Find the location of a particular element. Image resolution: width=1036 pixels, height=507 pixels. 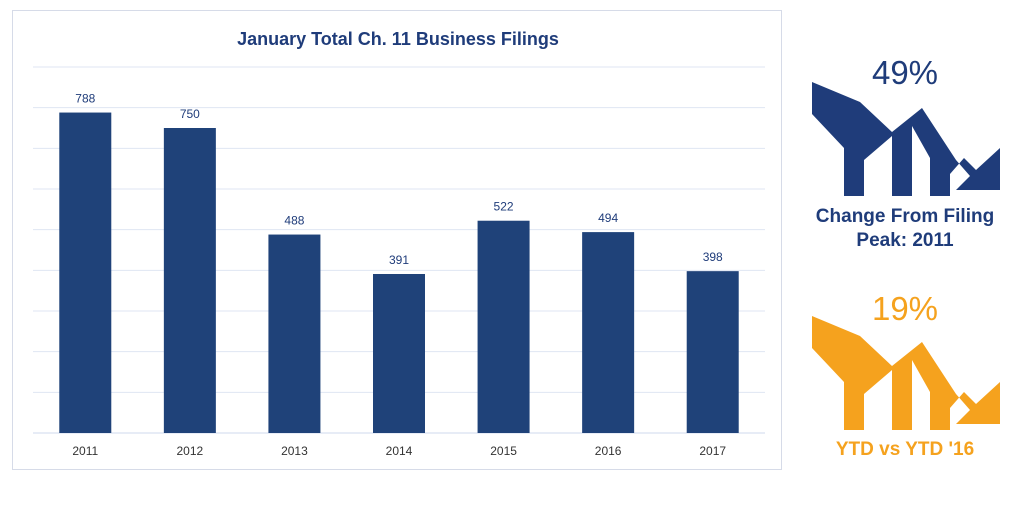

data-label-2014: 391 is located at coordinates (399, 260).